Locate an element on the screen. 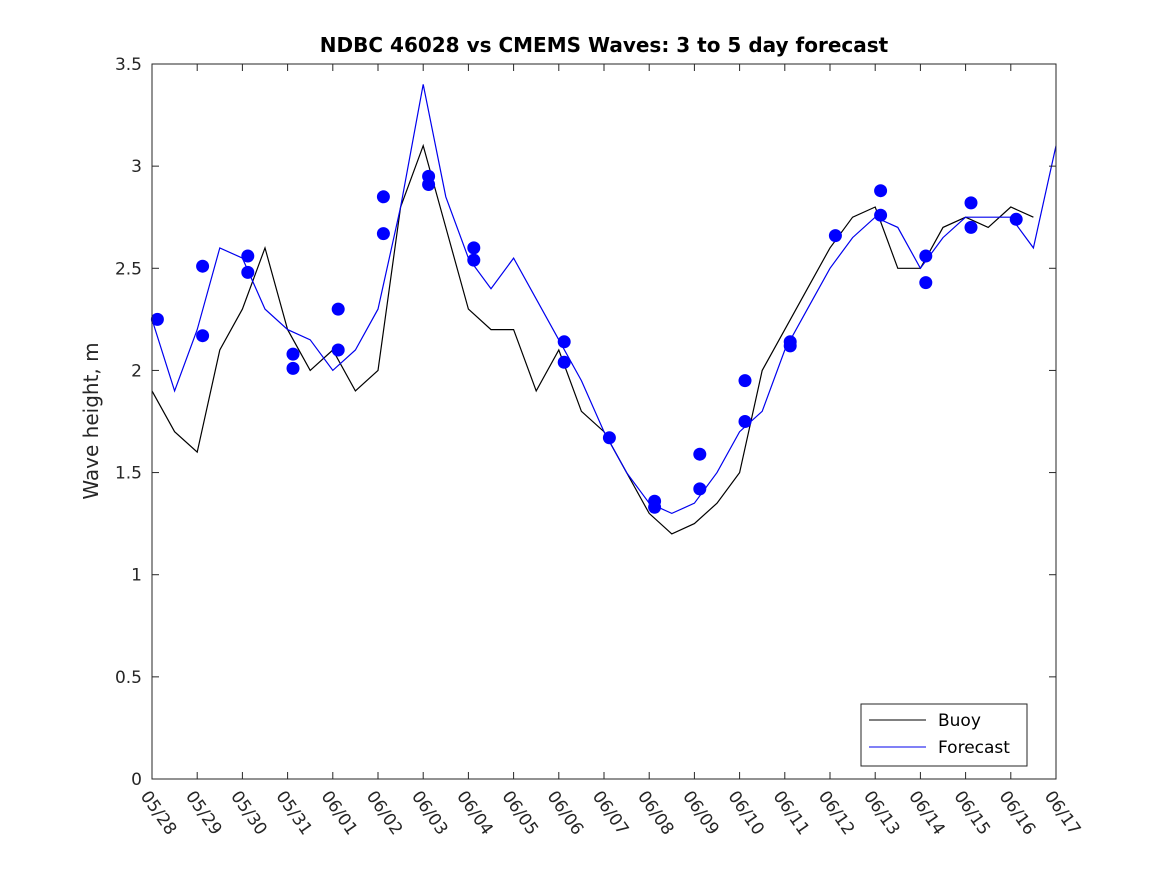 This screenshot has height=875, width=1167. y-tick-label: 2.5 is located at coordinates (128, 269).